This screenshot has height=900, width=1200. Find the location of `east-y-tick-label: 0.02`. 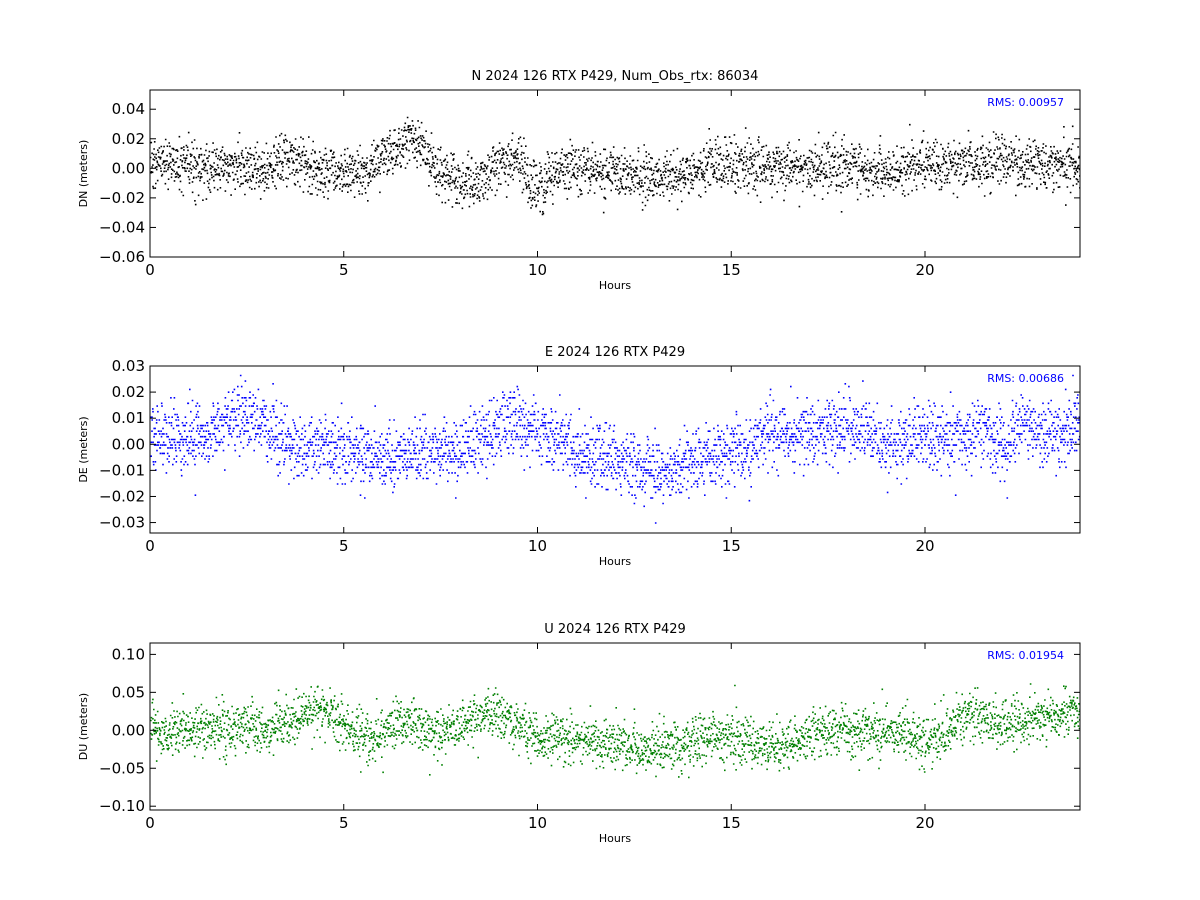

east-y-tick-label: 0.02 is located at coordinates (128, 392).